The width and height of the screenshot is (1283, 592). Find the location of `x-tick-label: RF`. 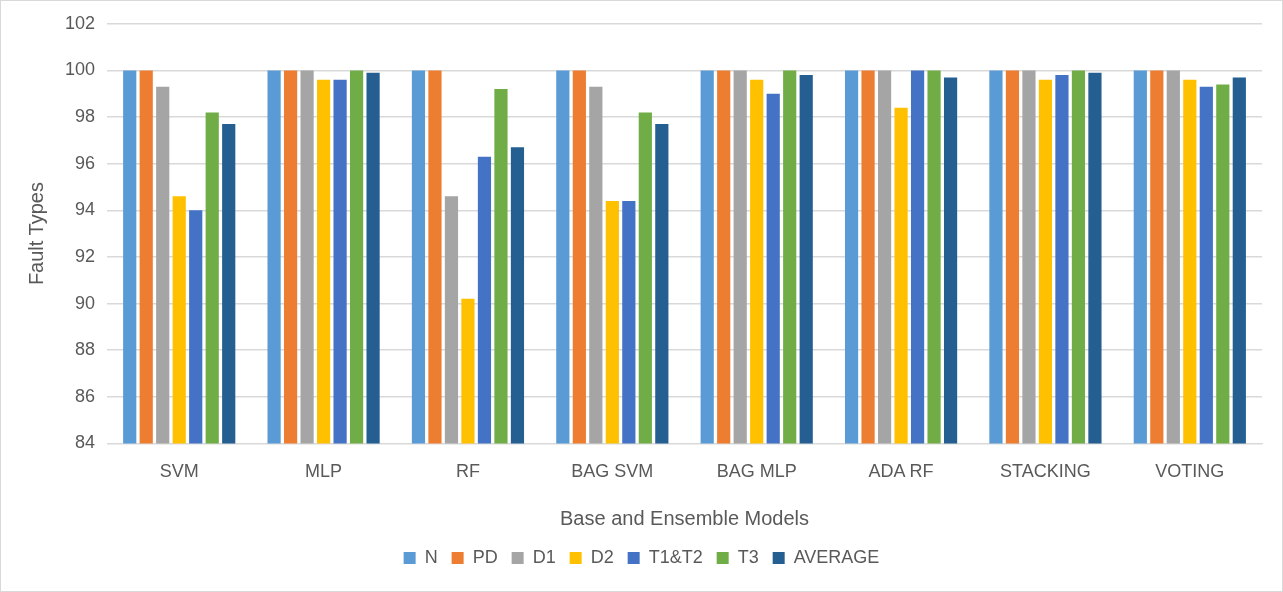

x-tick-label: RF is located at coordinates (467, 471).